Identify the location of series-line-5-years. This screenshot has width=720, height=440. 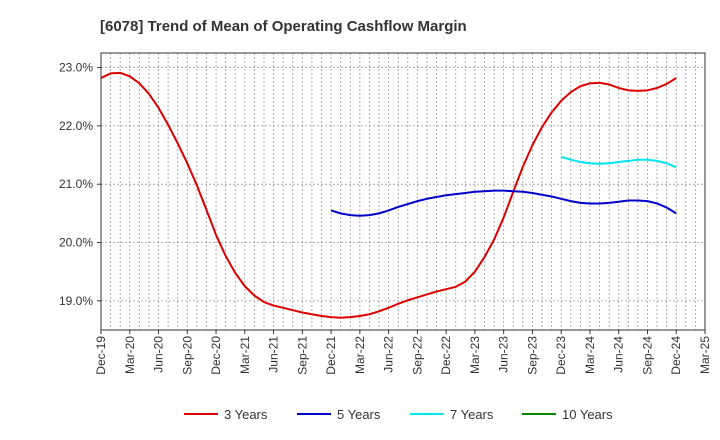
(503, 203).